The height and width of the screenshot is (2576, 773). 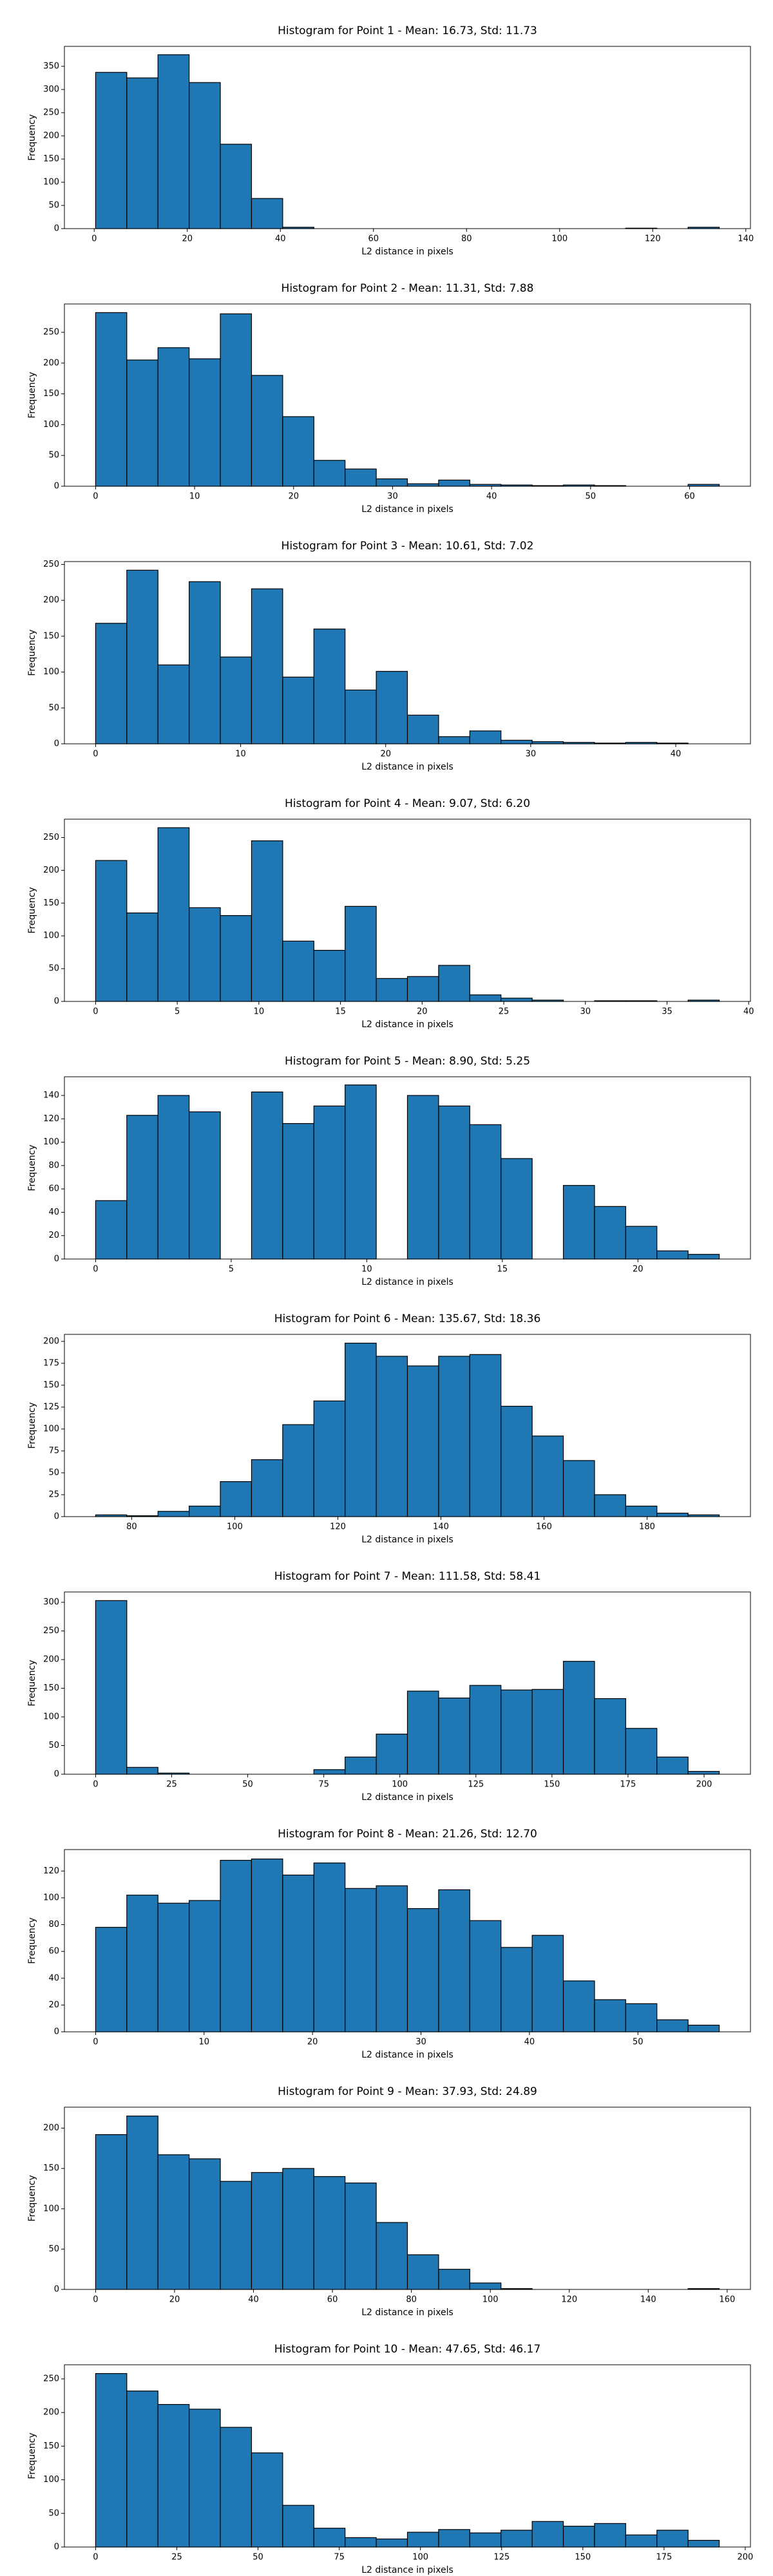 I want to click on x-tick-label: 50, so click(x=258, y=2557).